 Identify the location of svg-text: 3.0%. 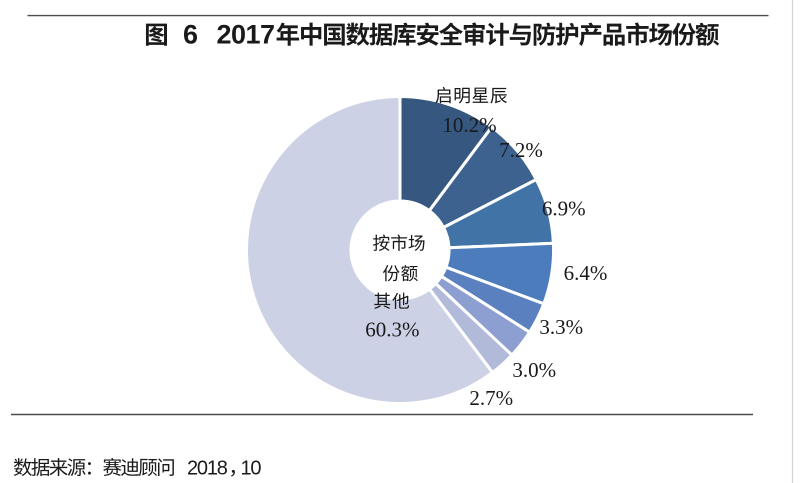
(534, 370).